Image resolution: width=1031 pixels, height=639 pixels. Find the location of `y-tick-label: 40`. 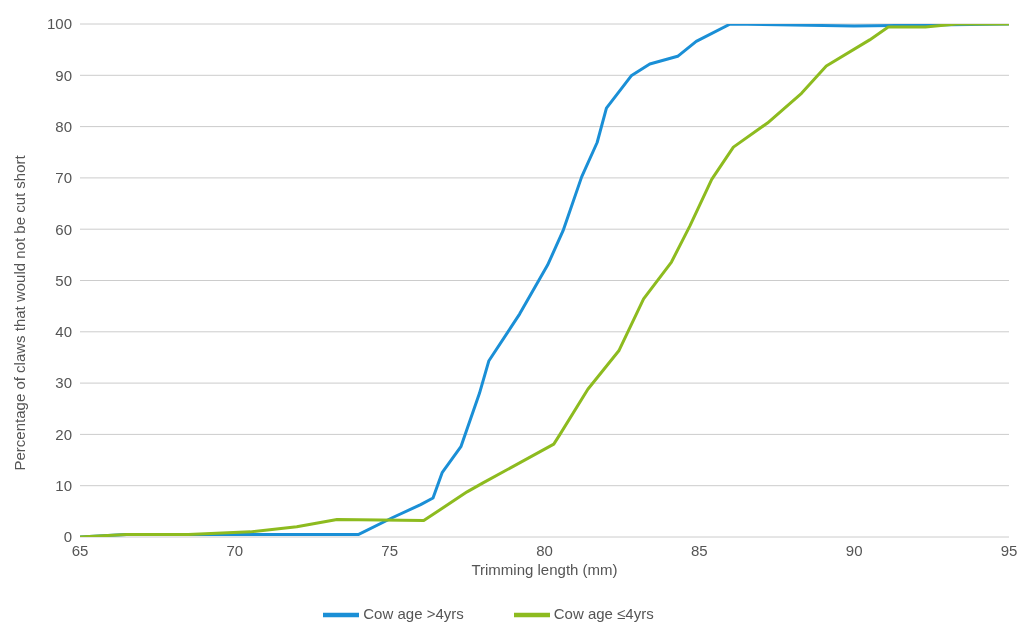

y-tick-label: 40 is located at coordinates (63, 332).